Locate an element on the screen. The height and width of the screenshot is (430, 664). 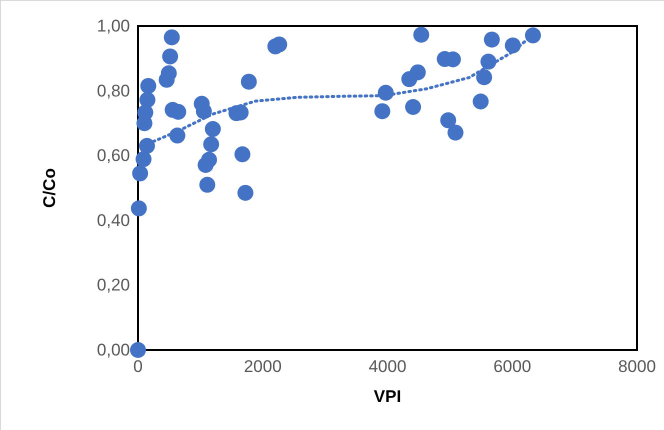
x-tick-label: 8000 is located at coordinates (637, 366).